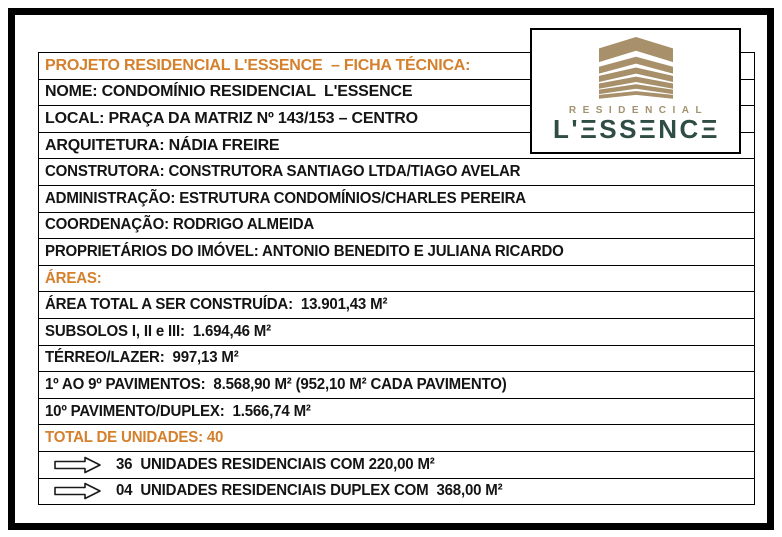 Image resolution: width=782 pixels, height=537 pixels. I want to click on row-text: NOME: CONDOMÍNIO RESIDENCIAL L'ESSENCE, so click(229, 92).